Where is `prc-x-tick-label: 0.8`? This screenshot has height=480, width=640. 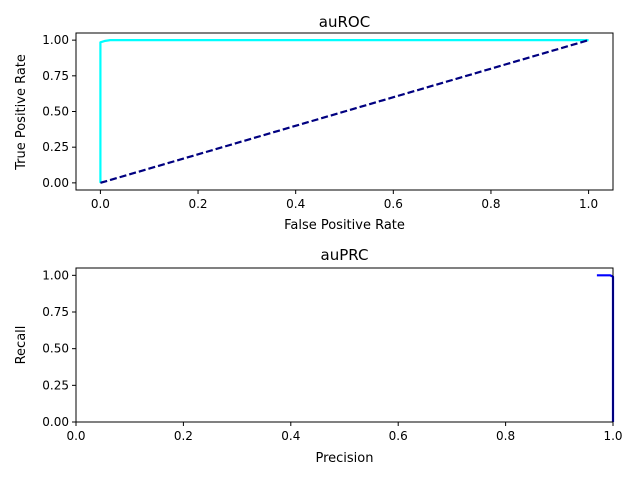 prc-x-tick-label: 0.8 is located at coordinates (505, 436).